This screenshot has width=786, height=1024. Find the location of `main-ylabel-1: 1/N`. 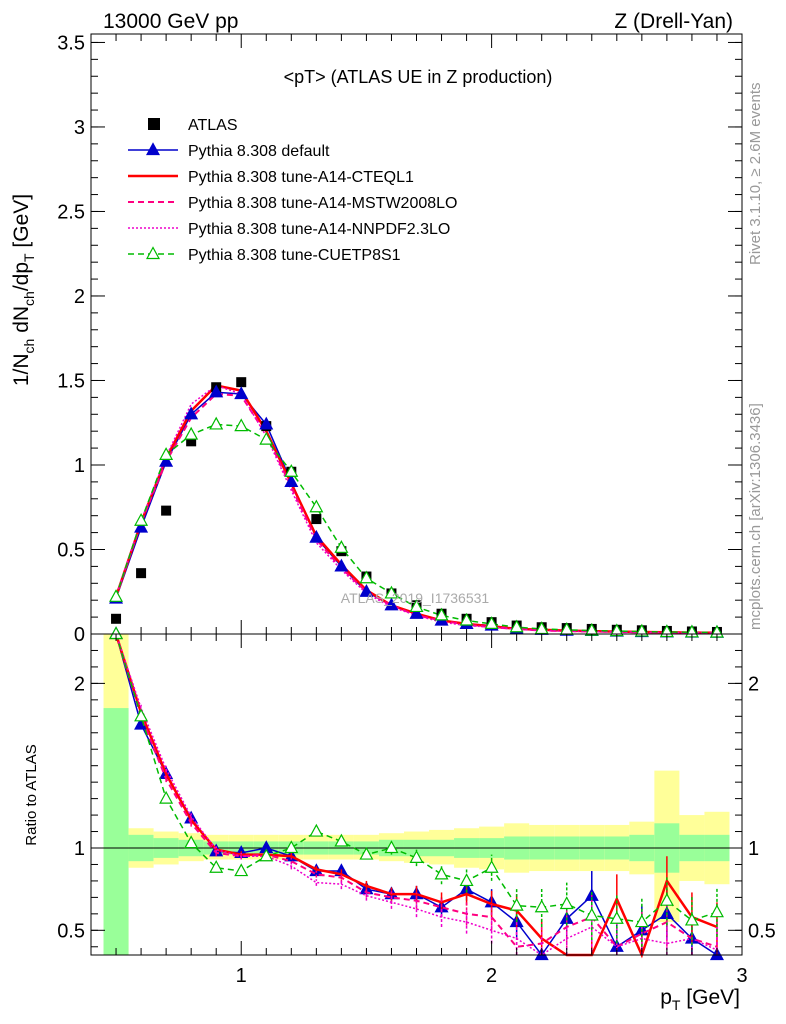

main-ylabel-1: 1/N is located at coordinates (21, 369).